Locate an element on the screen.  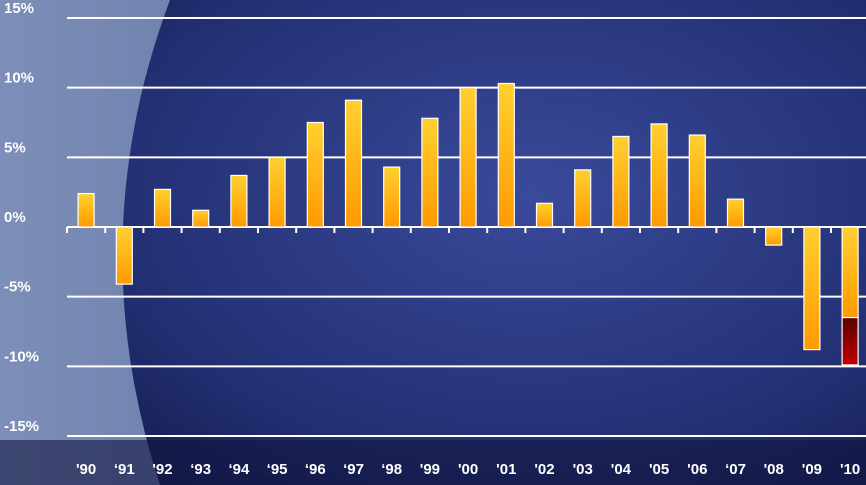
y-tick-label: -5% is located at coordinates (17, 287).